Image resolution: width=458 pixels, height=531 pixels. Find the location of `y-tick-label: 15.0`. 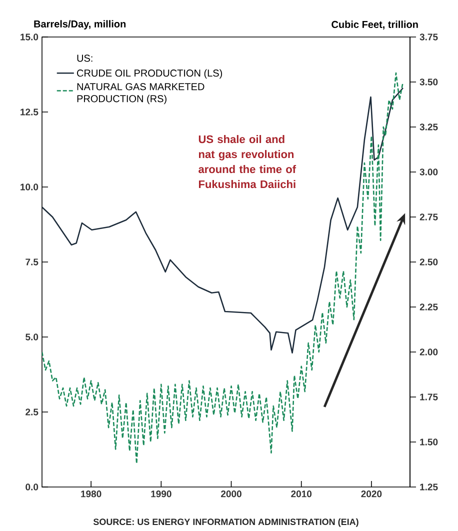

y-tick-label: 15.0 is located at coordinates (29, 37).